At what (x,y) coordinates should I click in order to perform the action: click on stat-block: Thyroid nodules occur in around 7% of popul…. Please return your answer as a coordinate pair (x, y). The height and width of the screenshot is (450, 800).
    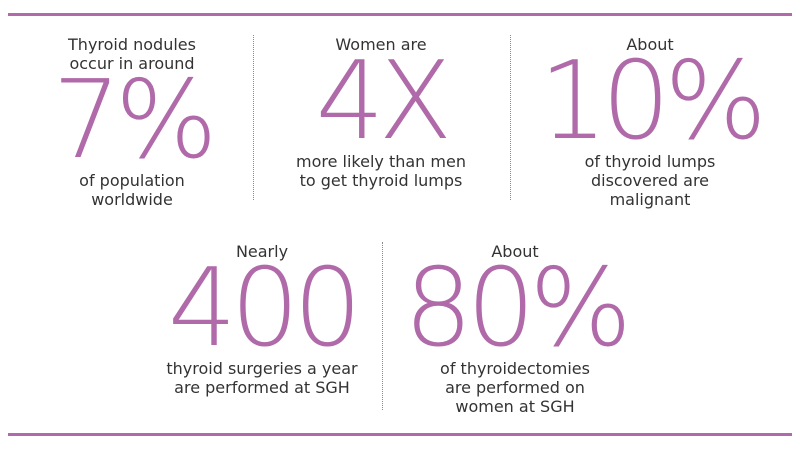
    Looking at the image, I should click on (132, 122).